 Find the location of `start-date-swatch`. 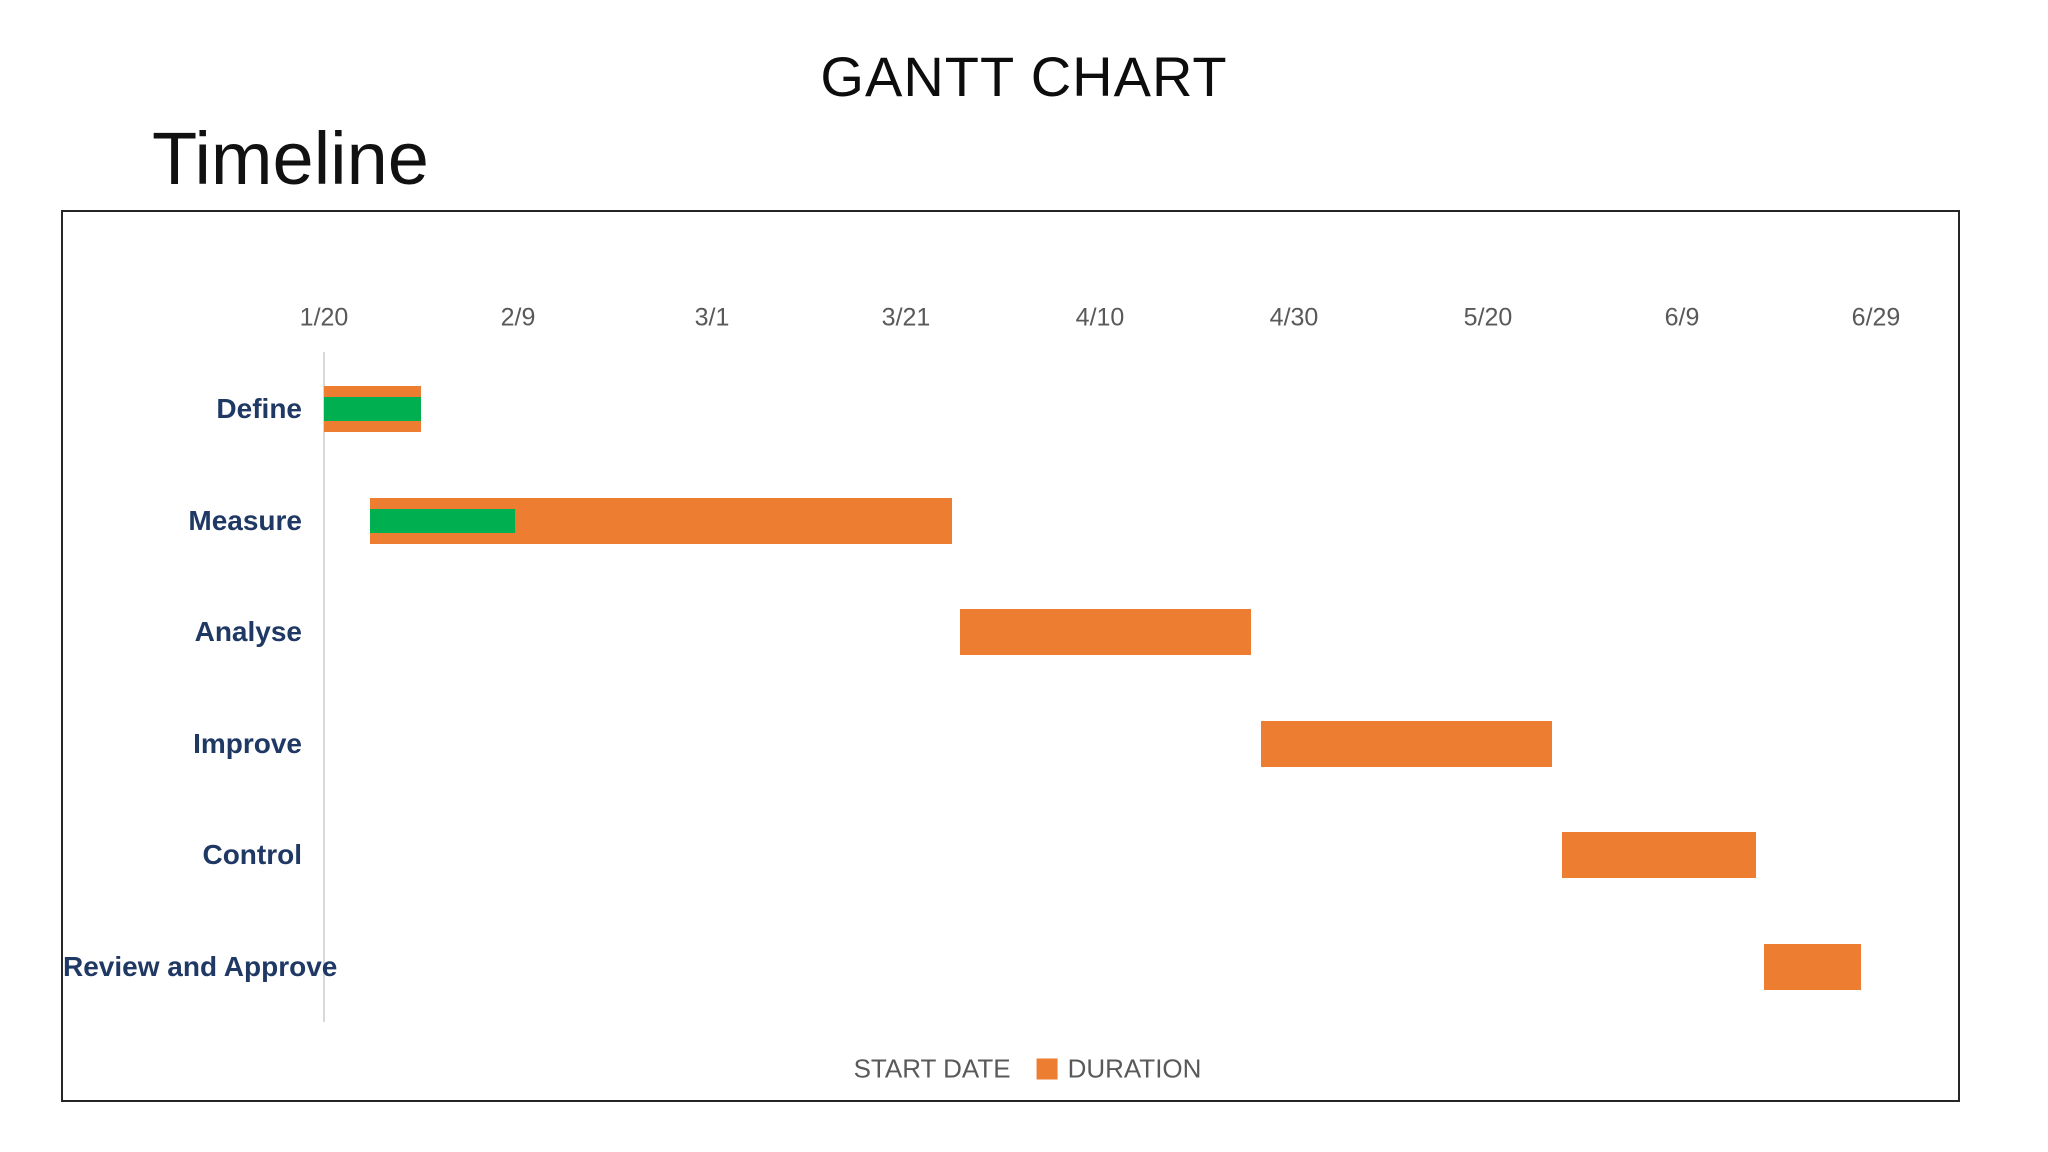

start-date-swatch is located at coordinates (833, 1069).